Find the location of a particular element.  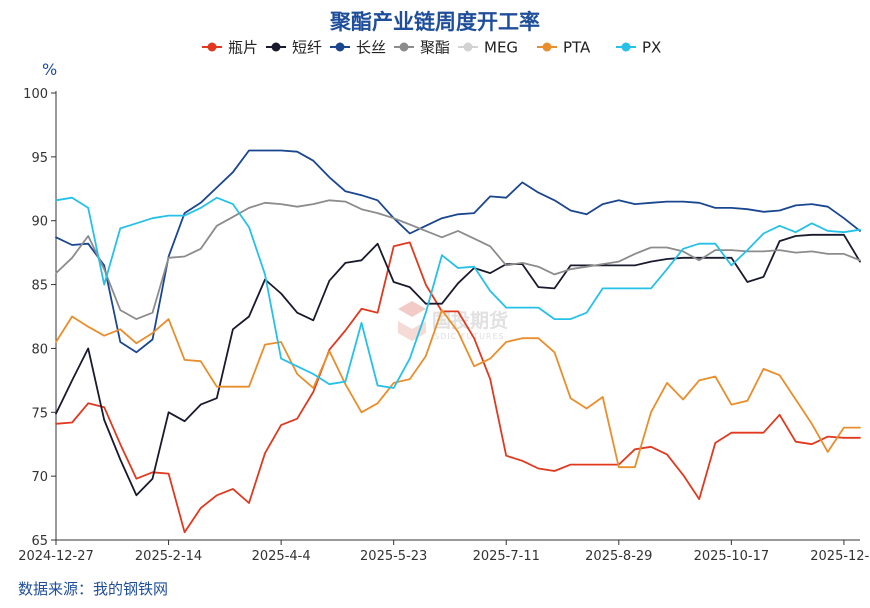

y-tick-label: 90 is located at coordinates (39, 222).